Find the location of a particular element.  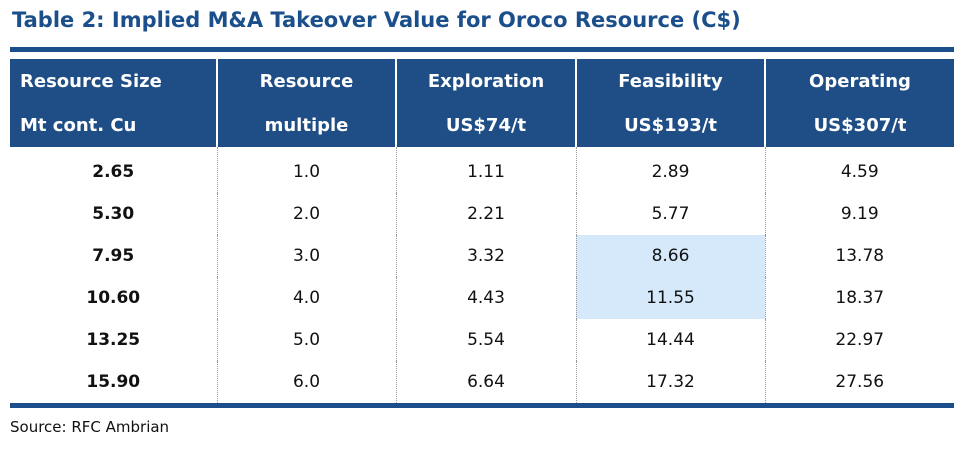

table-row: 5.30 2.0 2.21 5.77 9.19 is located at coordinates (482, 214).